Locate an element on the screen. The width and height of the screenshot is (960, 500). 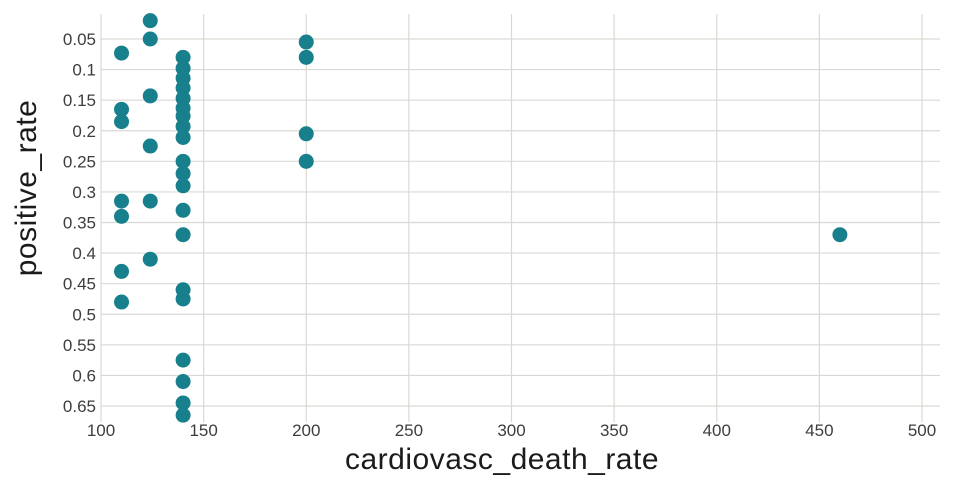
y-tick-label: 0.05 is located at coordinates (79, 39).